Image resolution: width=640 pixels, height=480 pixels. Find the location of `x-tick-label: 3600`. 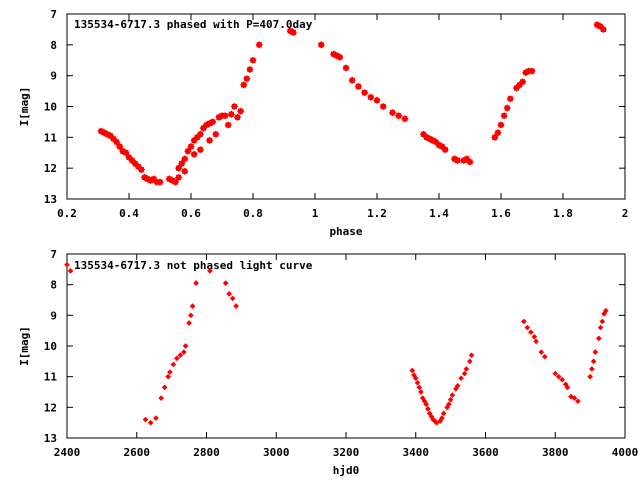

x-tick-label: 3600 is located at coordinates (485, 452).